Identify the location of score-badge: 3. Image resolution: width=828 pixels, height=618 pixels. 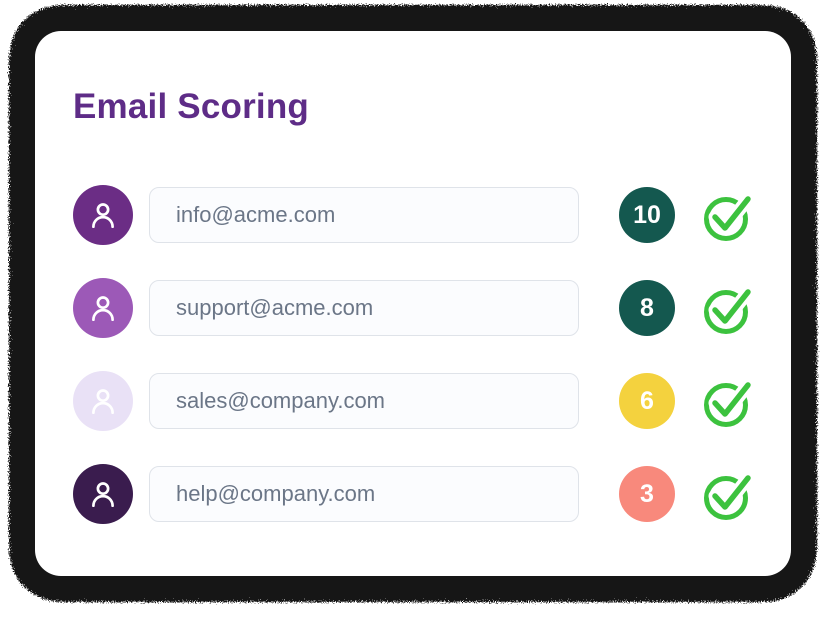
(647, 494).